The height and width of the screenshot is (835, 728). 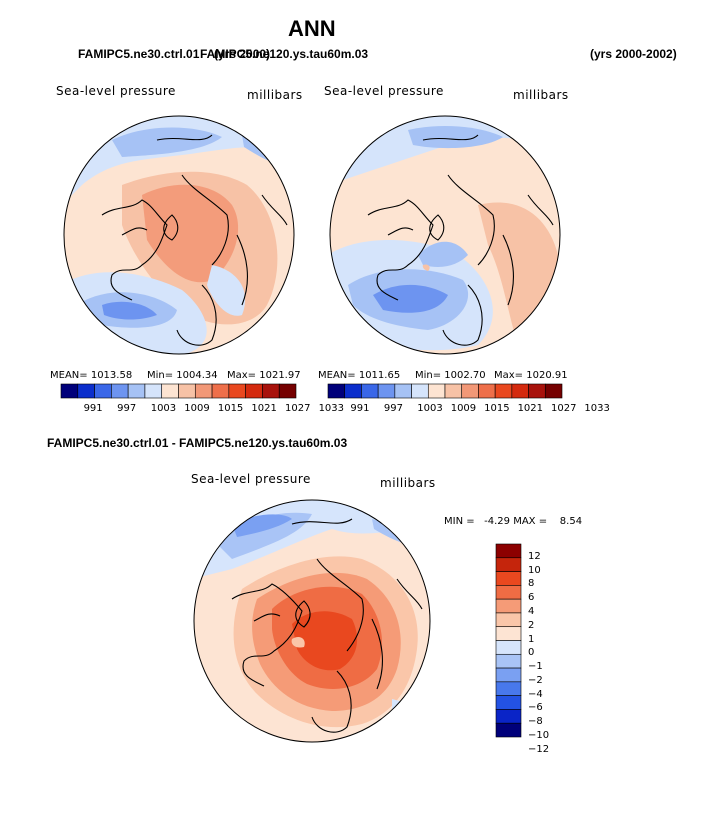 I want to click on left-polar-map, so click(x=179, y=235).